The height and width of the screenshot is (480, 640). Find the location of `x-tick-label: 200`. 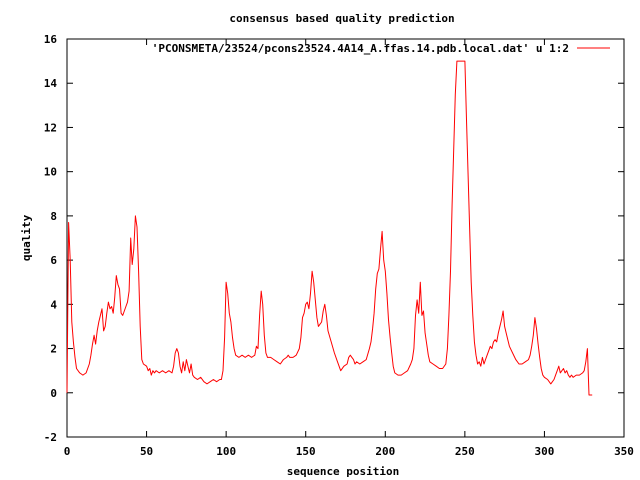

x-tick-label: 200 is located at coordinates (385, 451).